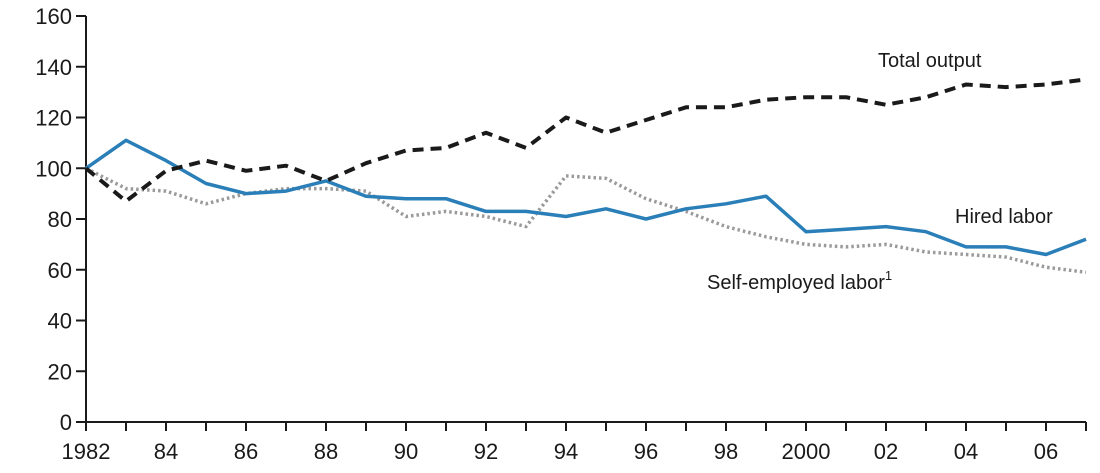 The width and height of the screenshot is (1100, 473). What do you see at coordinates (1046, 451) in the screenshot?
I see `x-tick-label: 06` at bounding box center [1046, 451].